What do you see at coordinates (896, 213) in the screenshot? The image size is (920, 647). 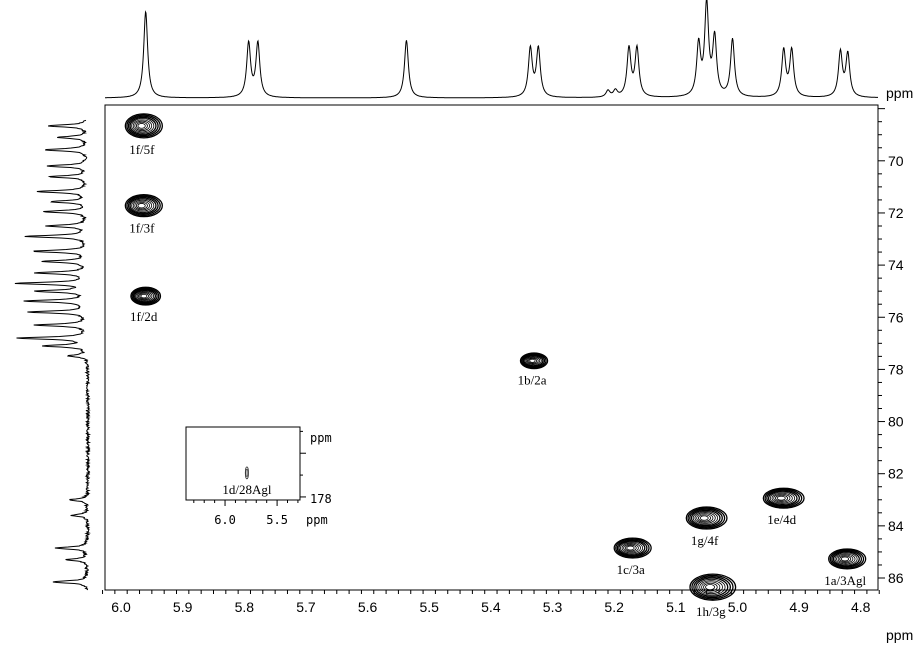 I see `y-tick-label: 72` at bounding box center [896, 213].